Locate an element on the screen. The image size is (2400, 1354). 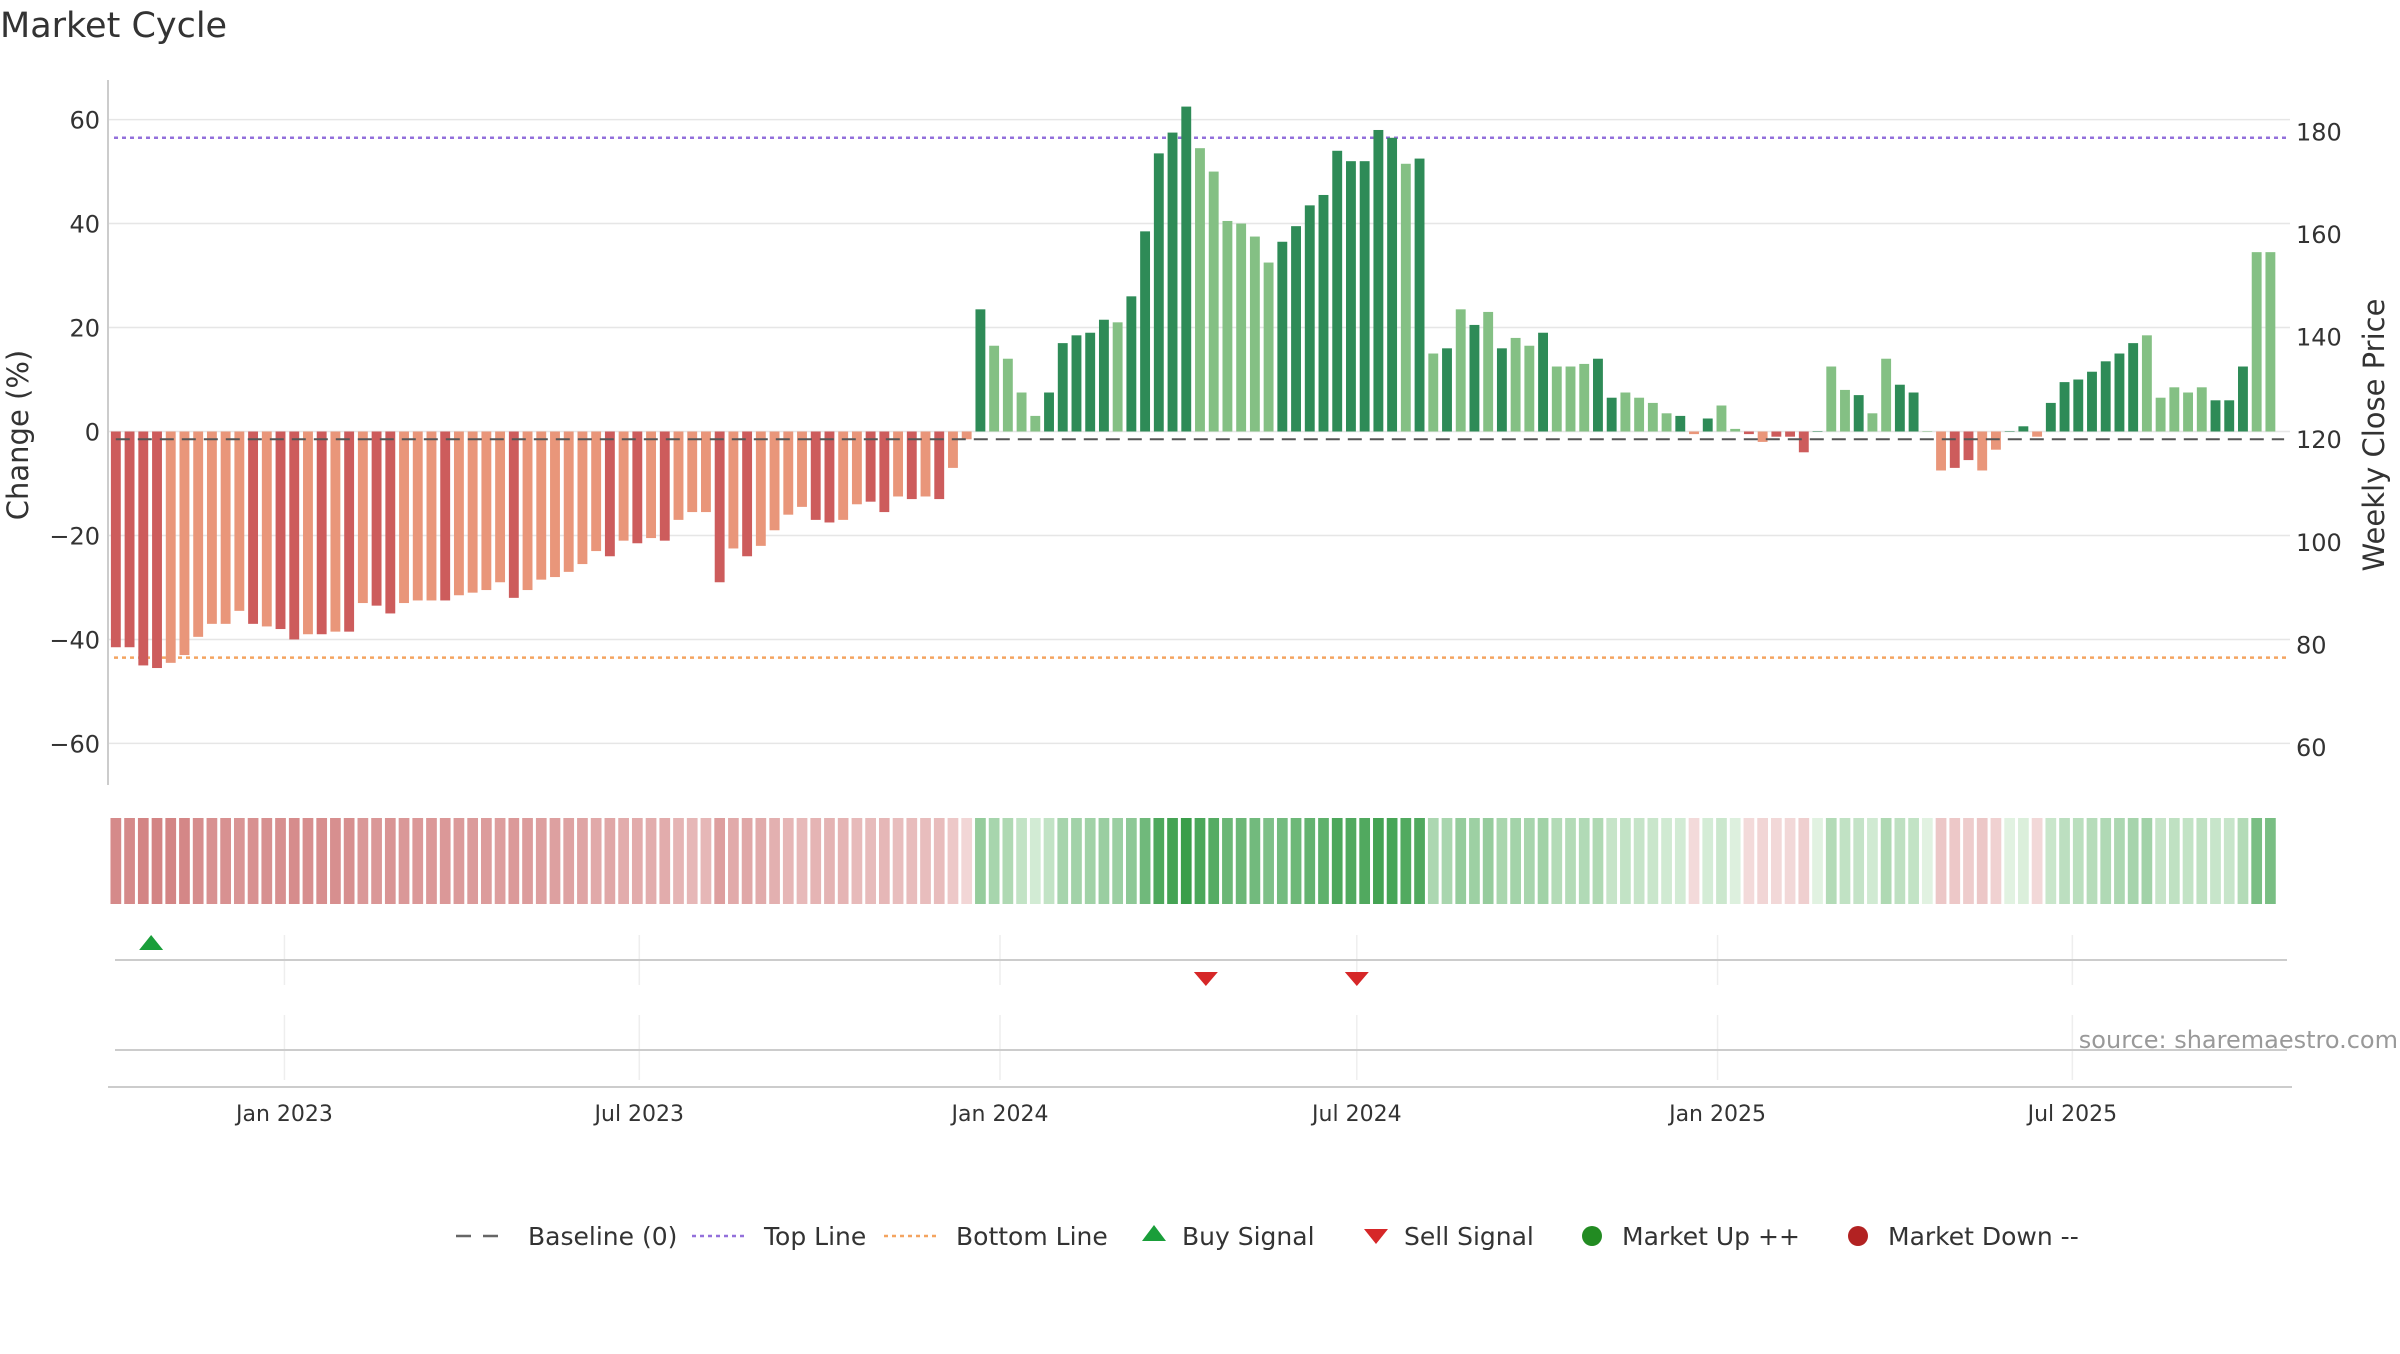
y-tick-label: −60 is located at coordinates (74, 744).